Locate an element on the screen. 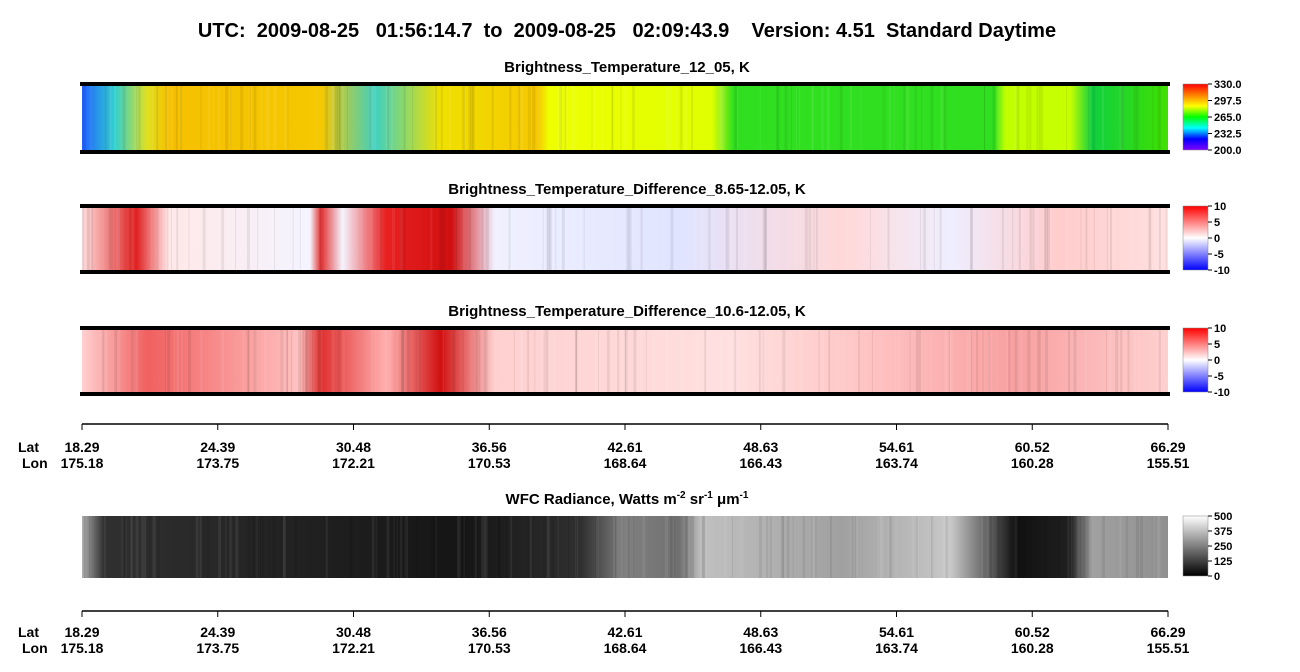 The height and width of the screenshot is (672, 1300). lat-tick-label: 48.63 is located at coordinates (760, 447).